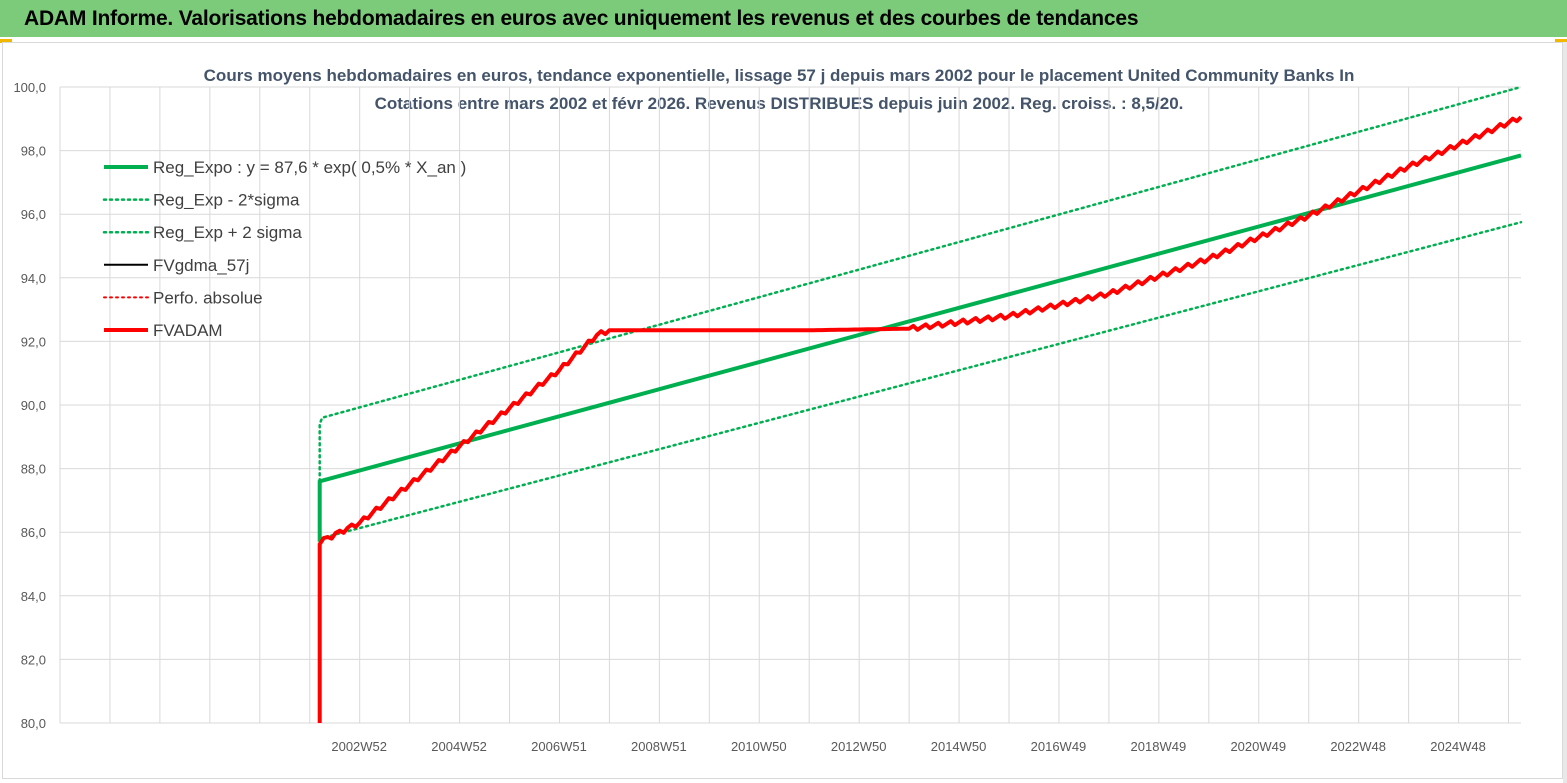 The image size is (1567, 783). I want to click on y-tick-label: 90,0, so click(33, 405).